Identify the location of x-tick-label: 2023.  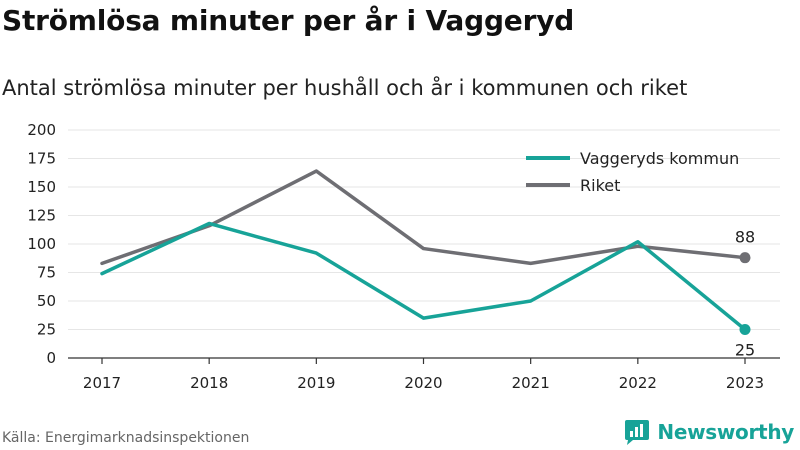
(745, 383).